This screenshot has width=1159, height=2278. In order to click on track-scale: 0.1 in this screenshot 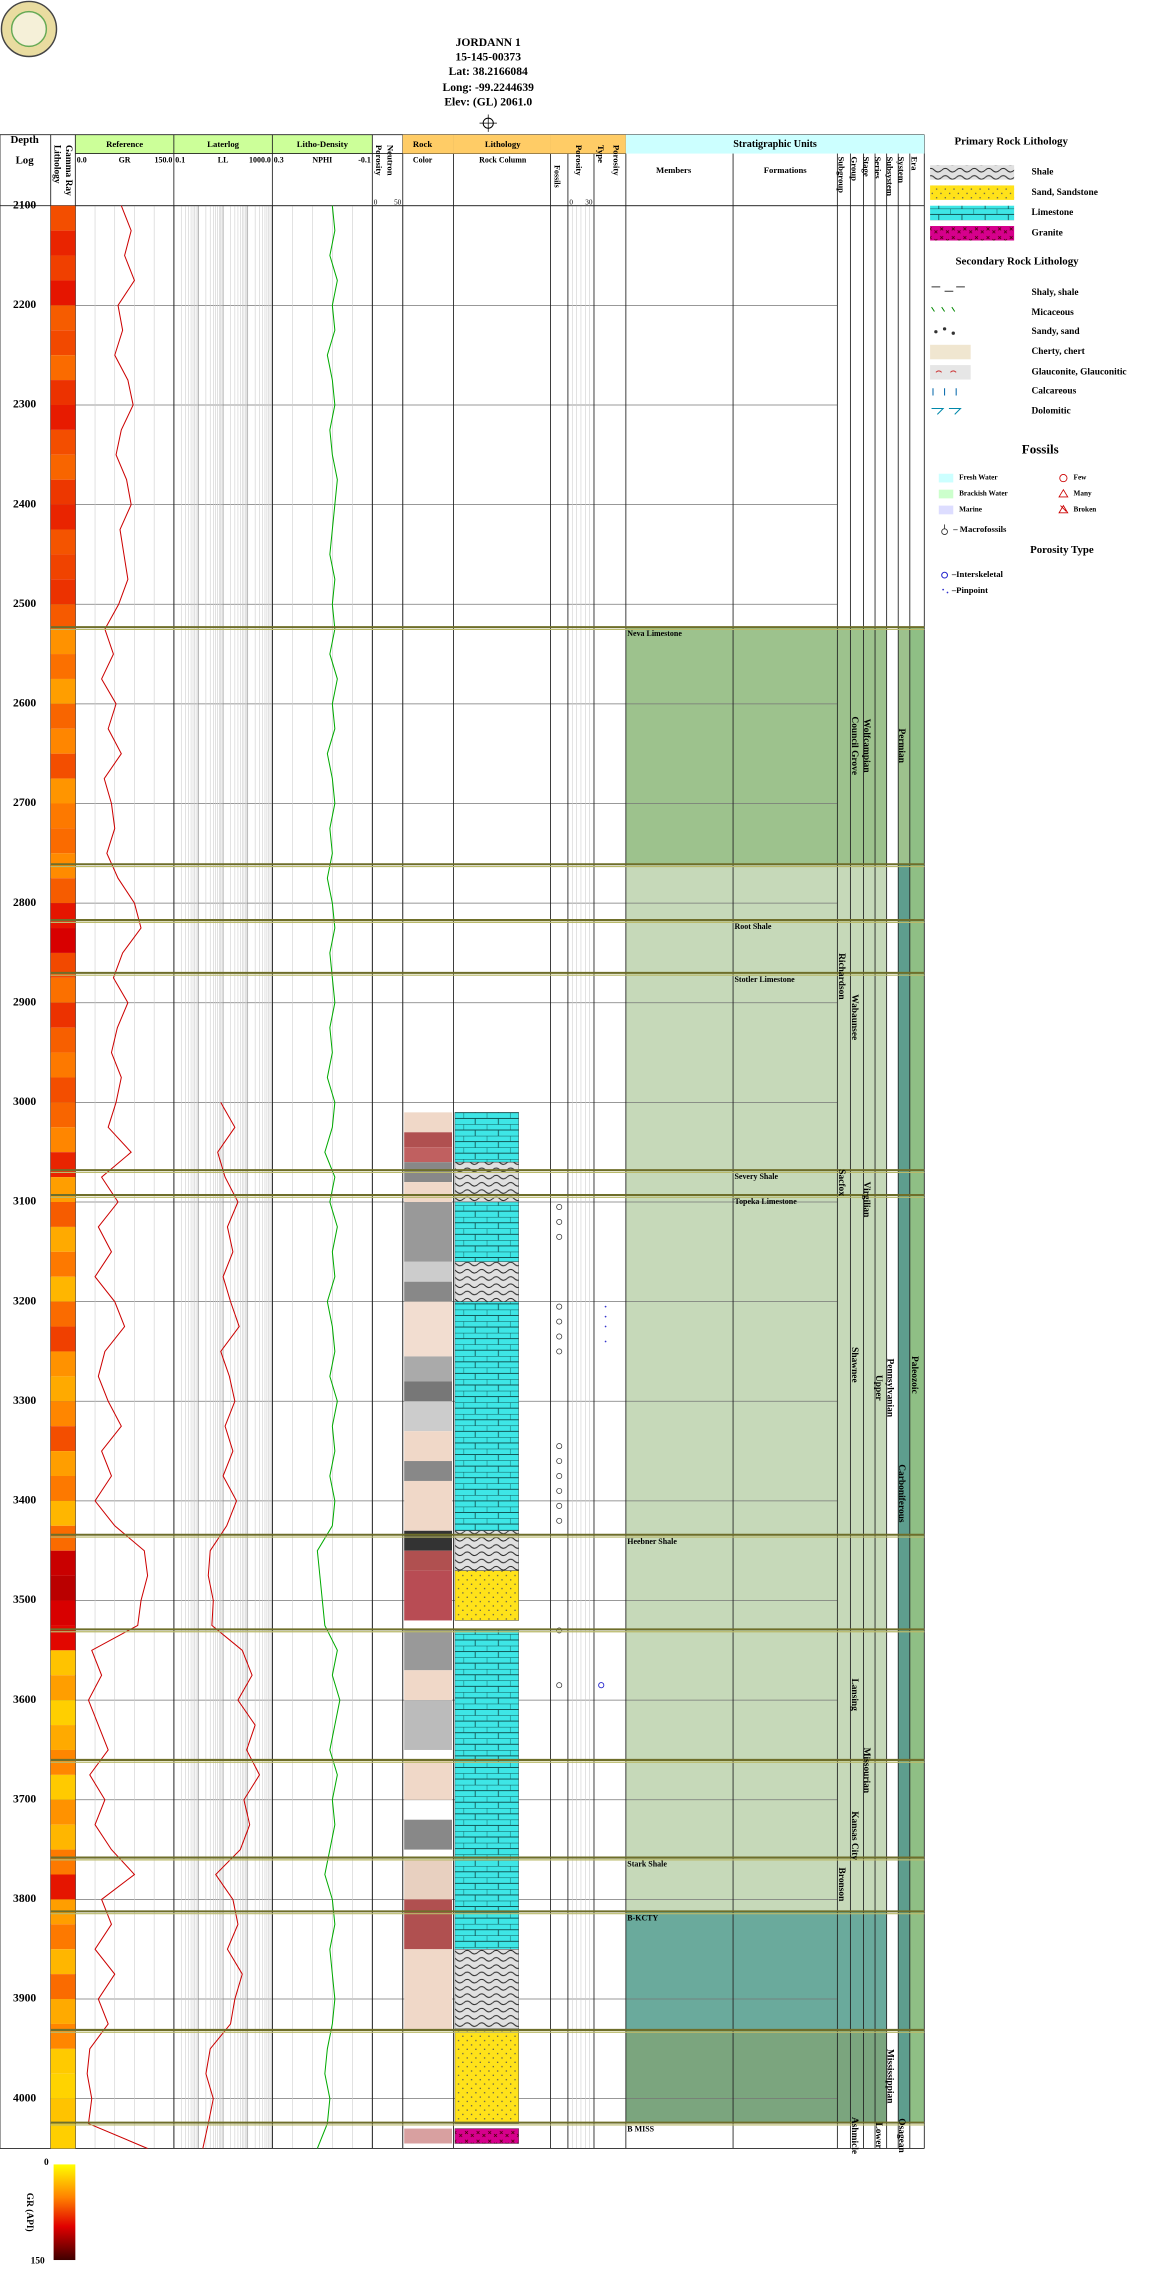, I will do `click(180, 160)`.